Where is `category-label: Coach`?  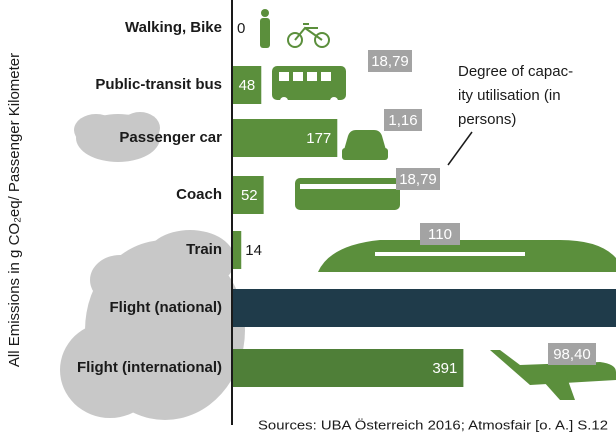
category-label: Coach is located at coordinates (199, 194).